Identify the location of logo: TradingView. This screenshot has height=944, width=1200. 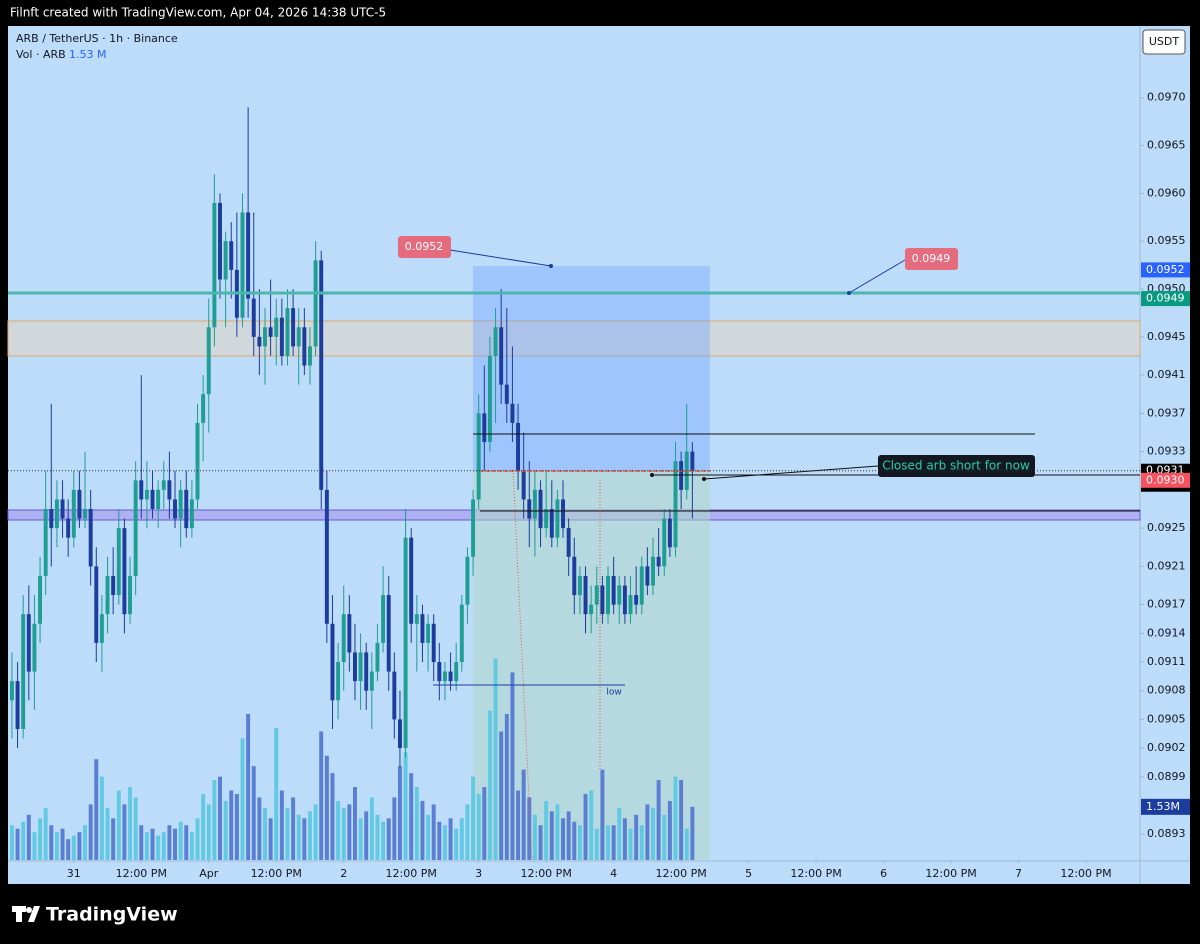
(95, 915).